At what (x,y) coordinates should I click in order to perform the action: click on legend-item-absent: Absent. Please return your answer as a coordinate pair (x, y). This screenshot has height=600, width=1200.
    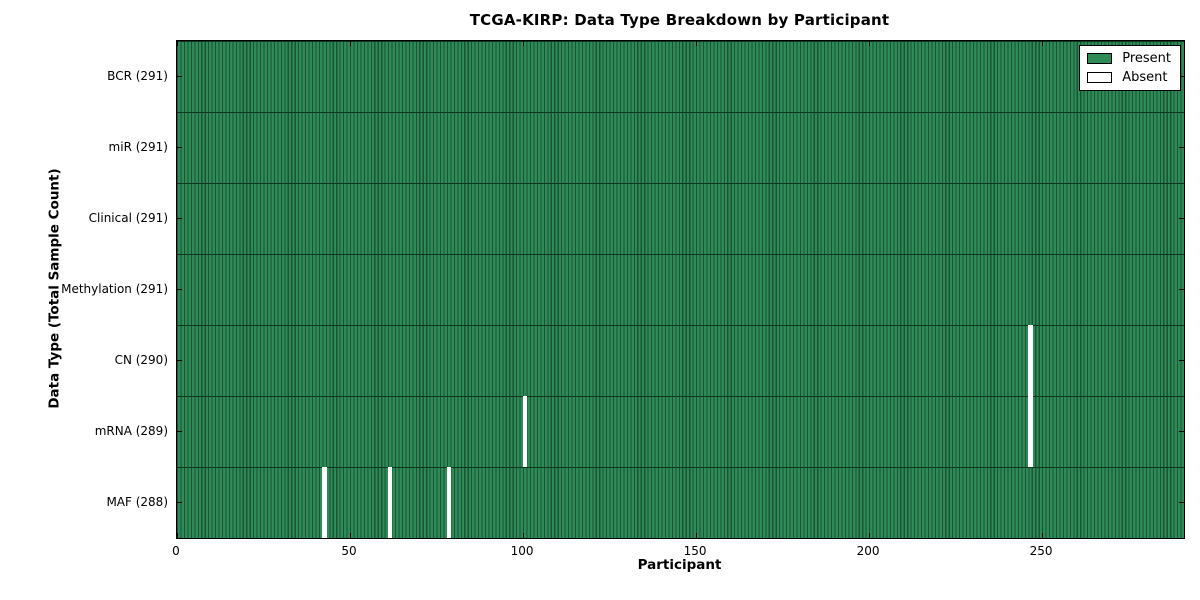
    Looking at the image, I should click on (1129, 77).